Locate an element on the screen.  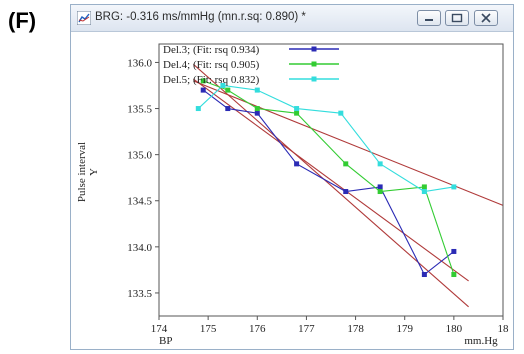
x-axis-label: BP is located at coordinates (165, 341).